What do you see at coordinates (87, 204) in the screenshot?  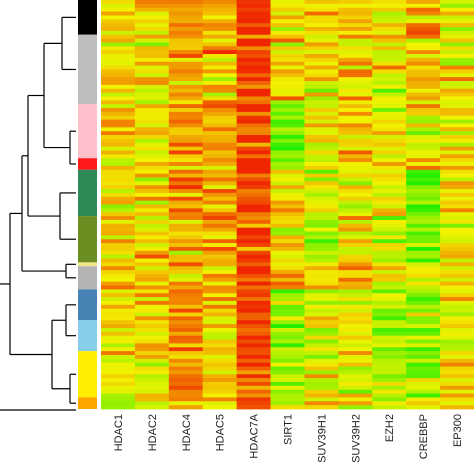 I see `cluster-color-sidebar` at bounding box center [87, 204].